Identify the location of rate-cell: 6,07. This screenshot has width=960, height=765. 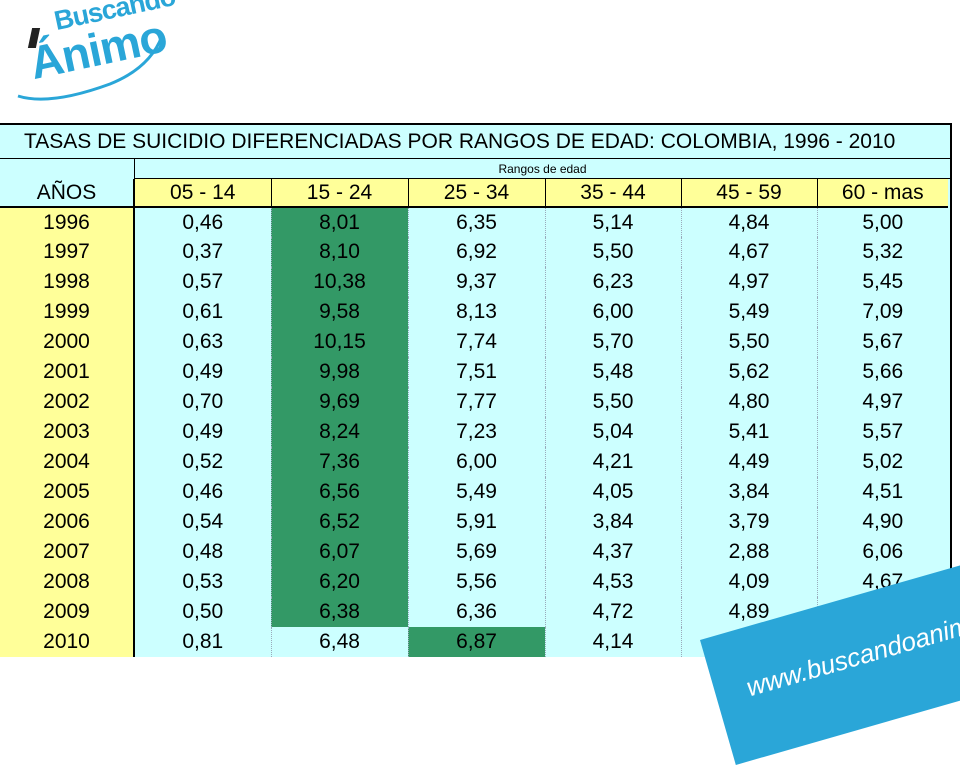
(339, 552).